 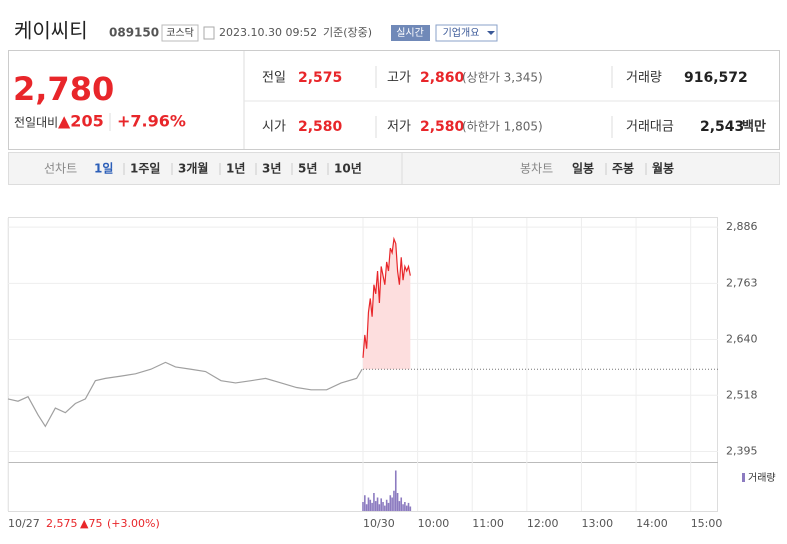 What do you see at coordinates (543, 523) in the screenshot?
I see `x-tick-label: 12:00` at bounding box center [543, 523].